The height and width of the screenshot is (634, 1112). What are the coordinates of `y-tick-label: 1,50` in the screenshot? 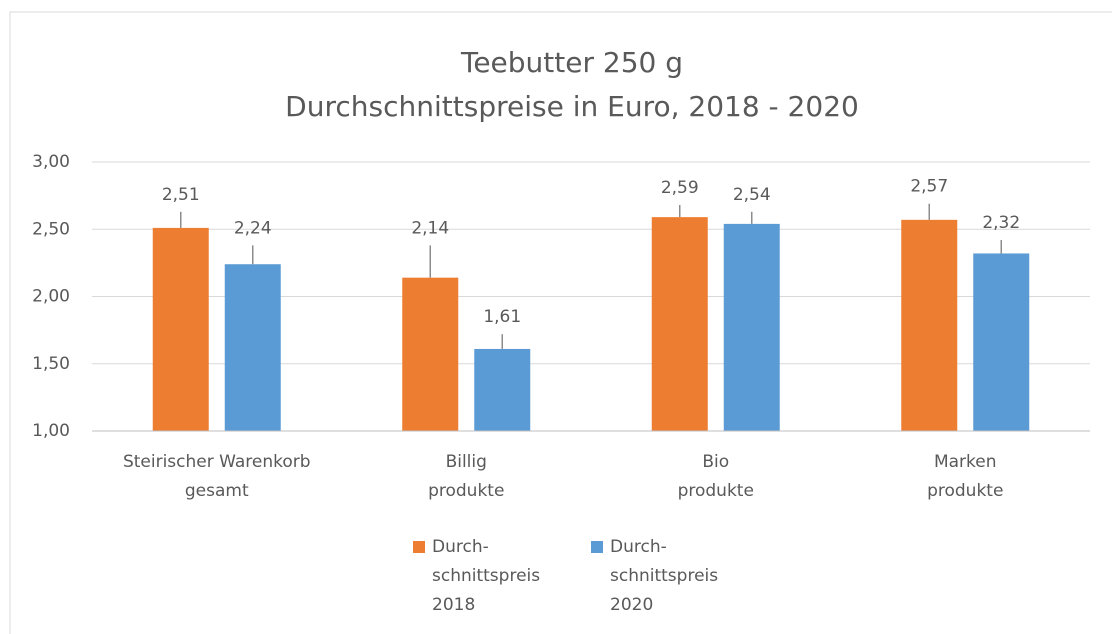 It's located at (51, 364).